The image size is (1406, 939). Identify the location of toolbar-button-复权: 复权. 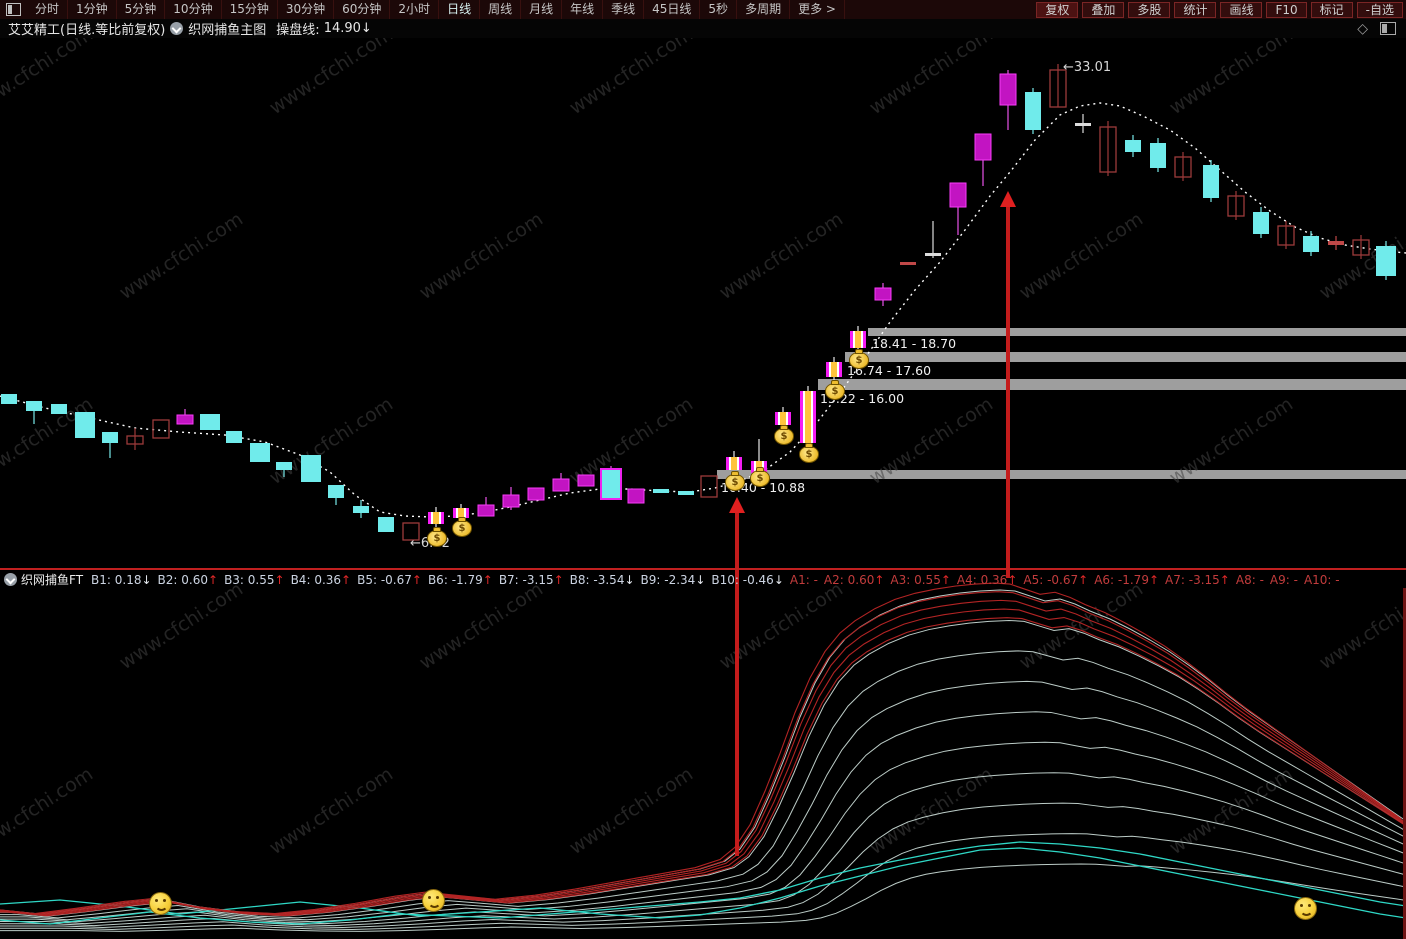
(1057, 9).